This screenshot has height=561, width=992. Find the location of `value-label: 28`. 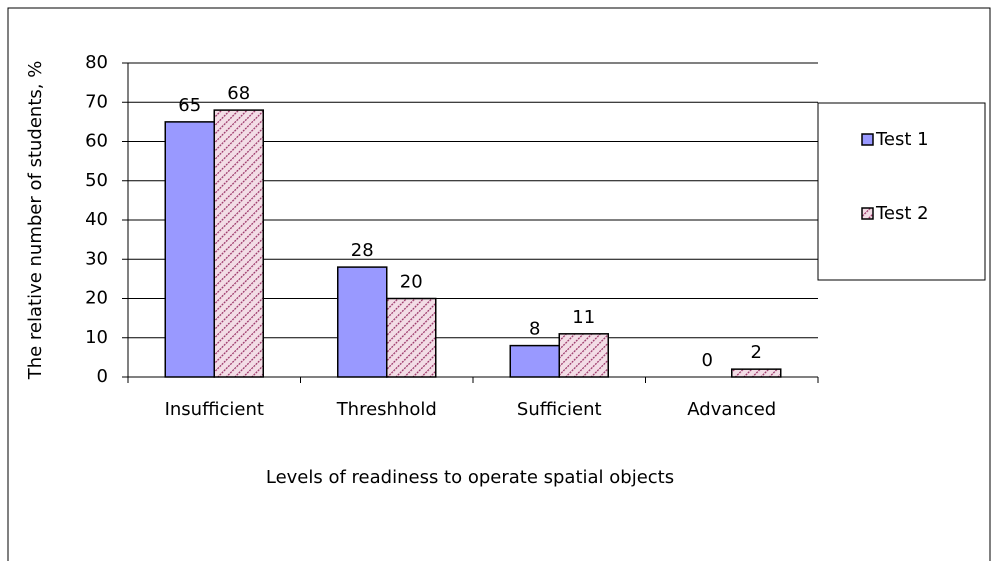

value-label: 28 is located at coordinates (362, 250).